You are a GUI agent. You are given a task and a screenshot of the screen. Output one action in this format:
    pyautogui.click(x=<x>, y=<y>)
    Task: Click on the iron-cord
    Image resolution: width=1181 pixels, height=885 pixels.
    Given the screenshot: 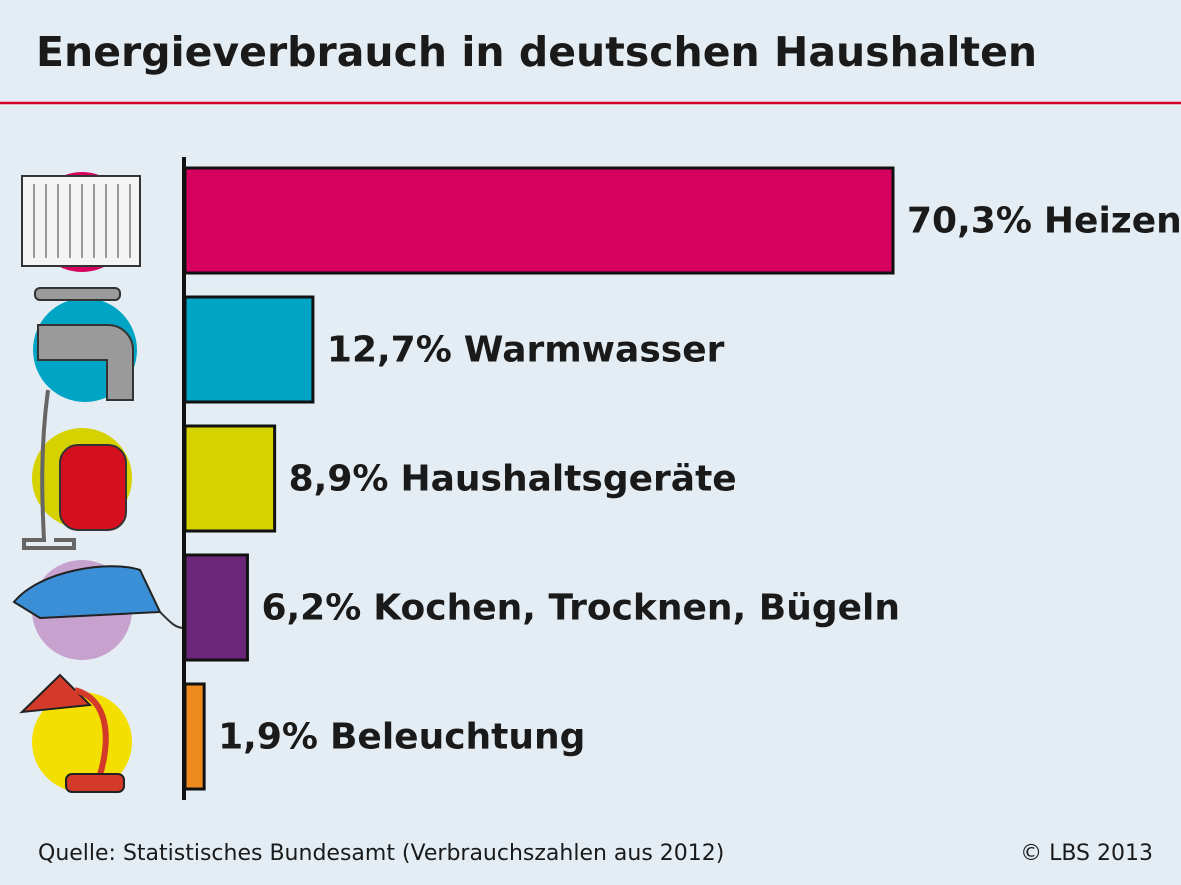 What is the action you would take?
    pyautogui.click(x=172, y=620)
    